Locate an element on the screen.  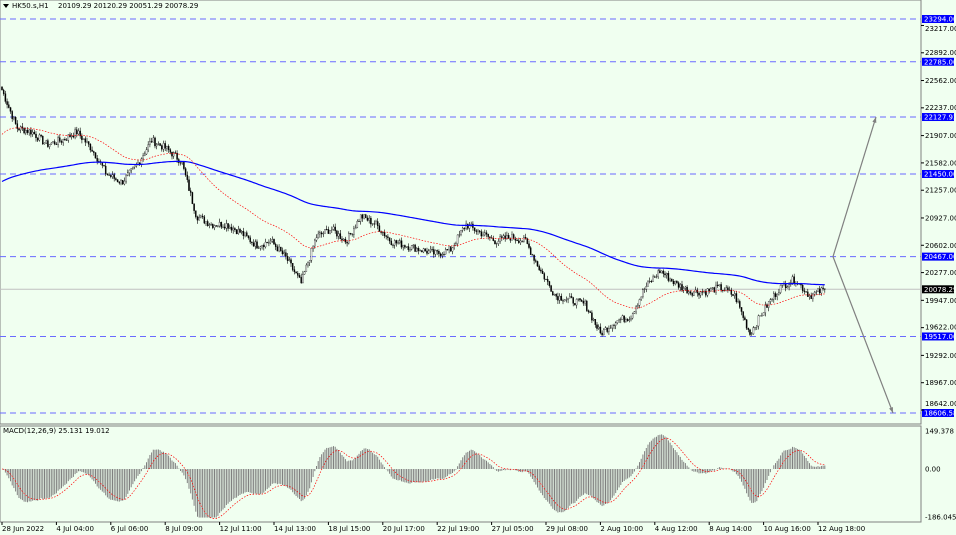
dropdown-triangle-icon is located at coordinates (6, 6).